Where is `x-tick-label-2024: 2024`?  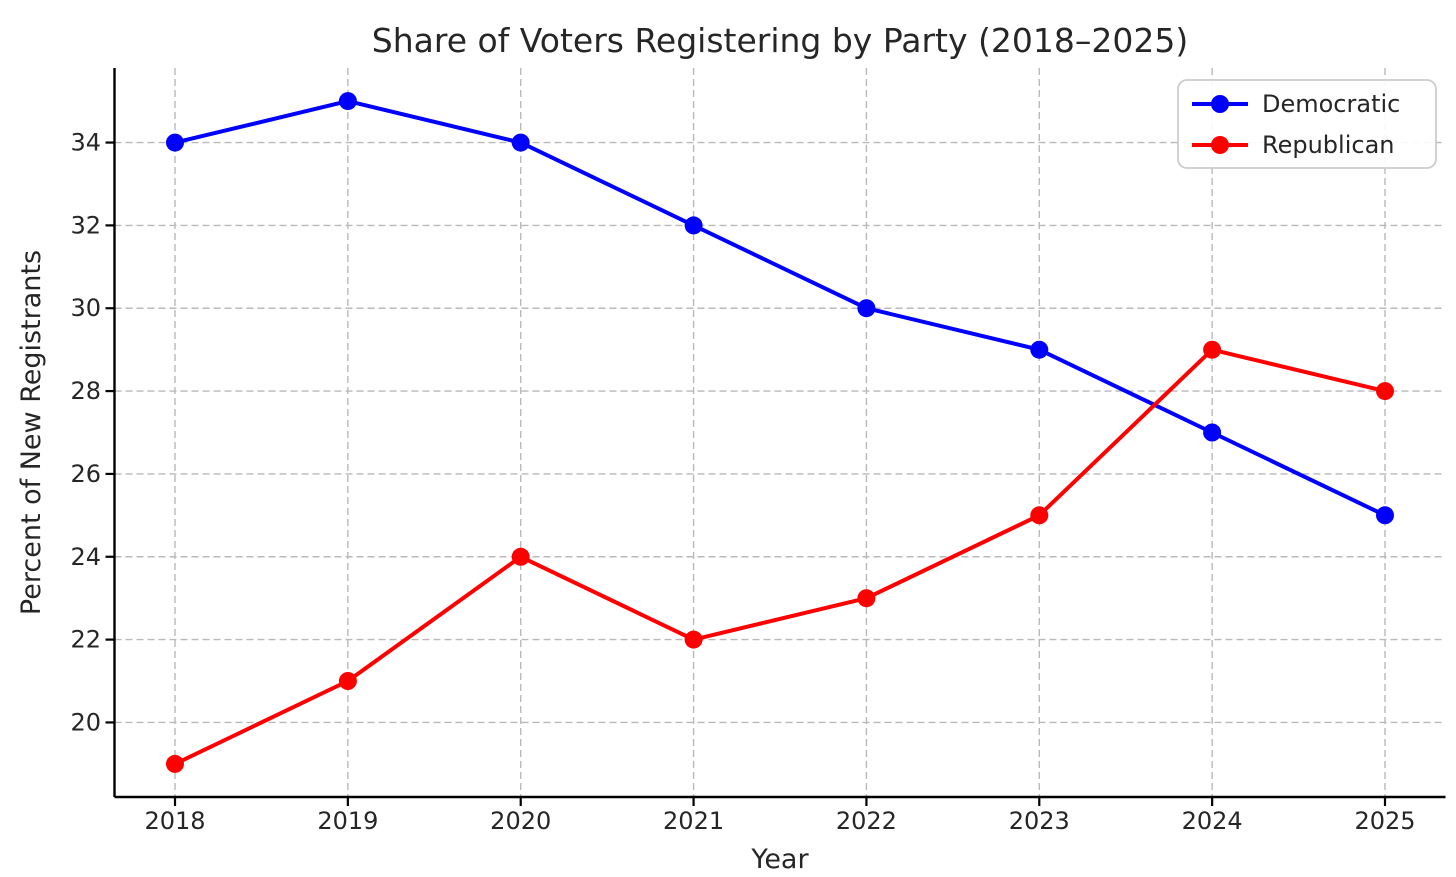
x-tick-label-2024: 2024 is located at coordinates (1212, 821).